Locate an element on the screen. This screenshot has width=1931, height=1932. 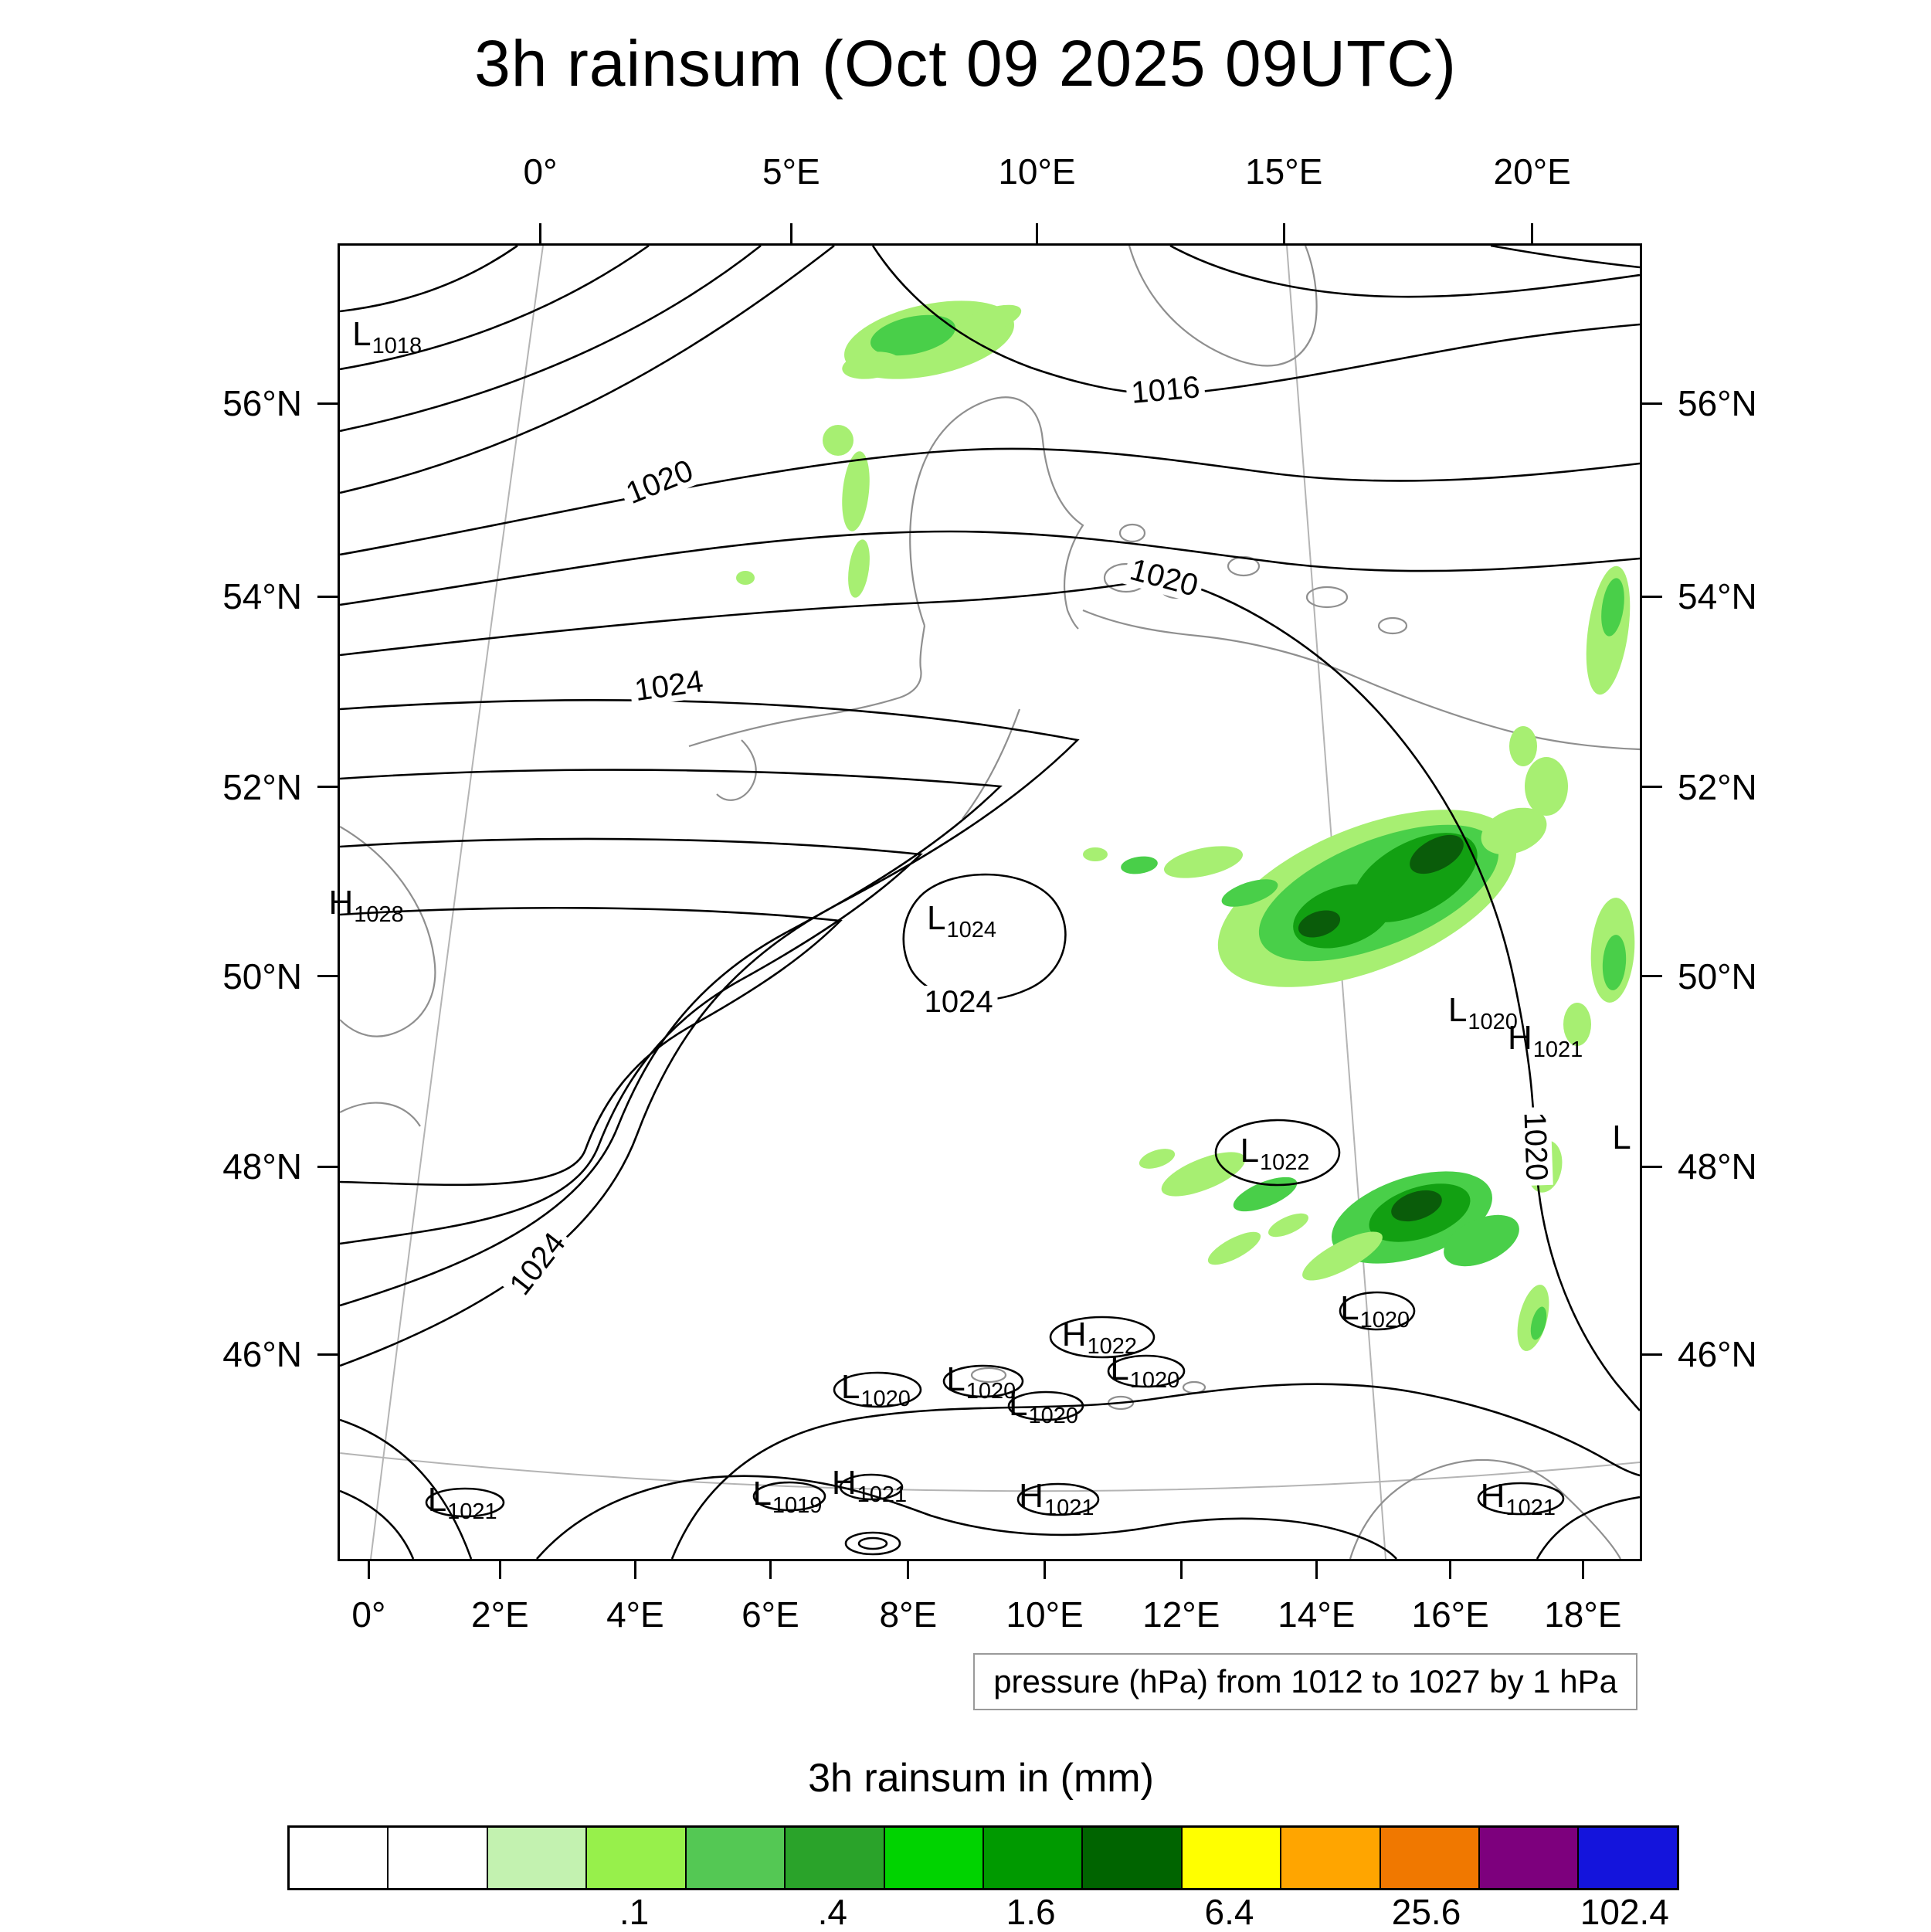
axis-label-top: 5°E is located at coordinates (791, 171).